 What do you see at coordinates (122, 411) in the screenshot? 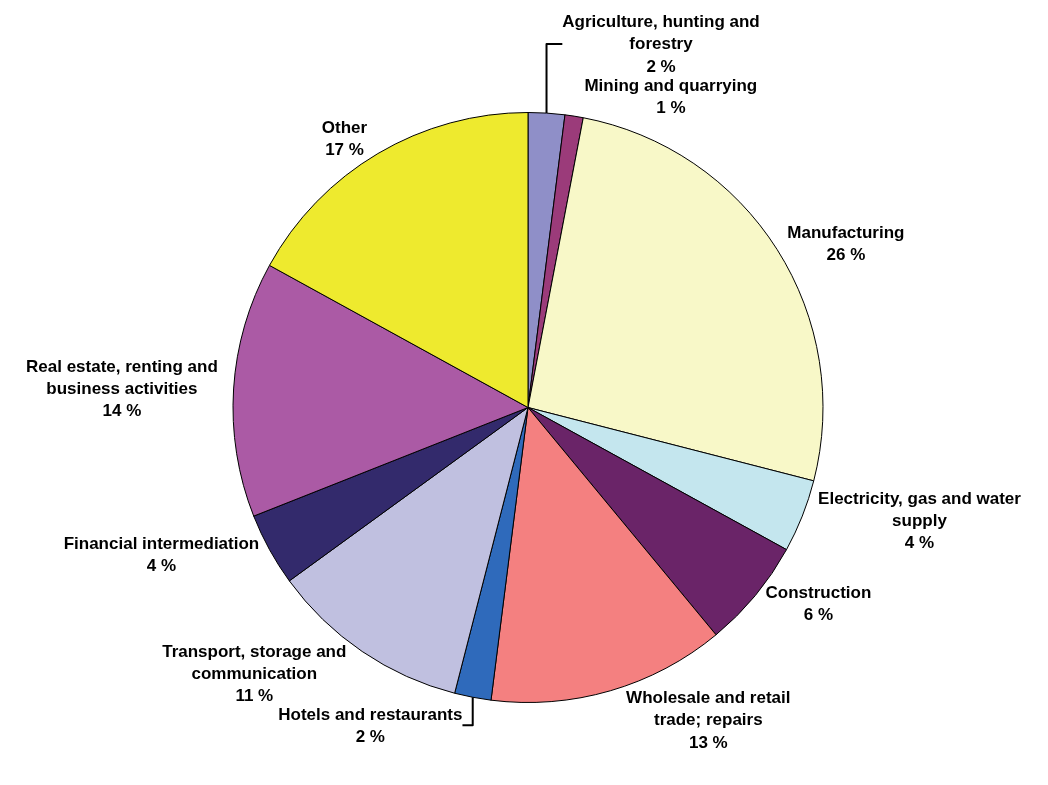
I see `data-label: 14 %` at bounding box center [122, 411].